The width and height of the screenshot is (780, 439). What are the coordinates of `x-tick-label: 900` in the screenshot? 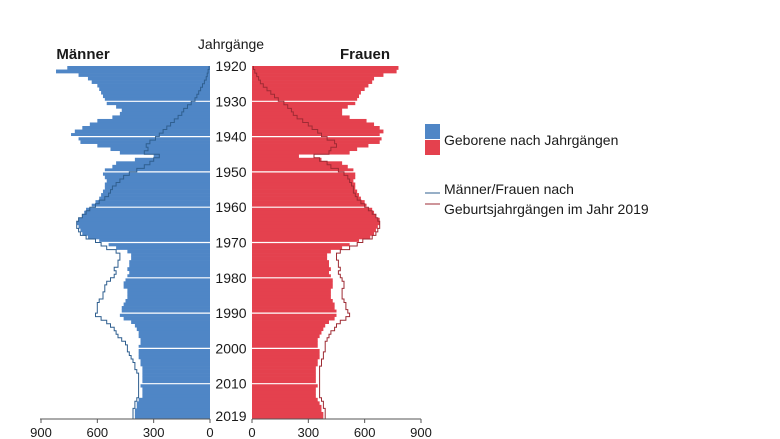 It's located at (421, 432).